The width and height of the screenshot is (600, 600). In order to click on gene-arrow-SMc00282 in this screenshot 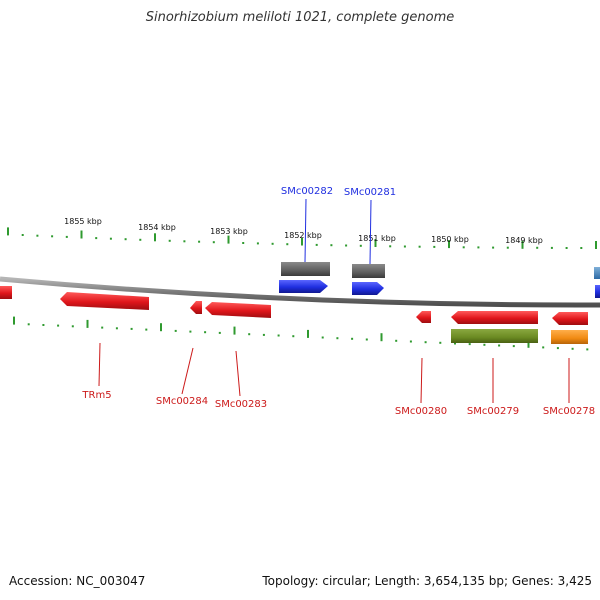, I will do `click(303, 286)`.